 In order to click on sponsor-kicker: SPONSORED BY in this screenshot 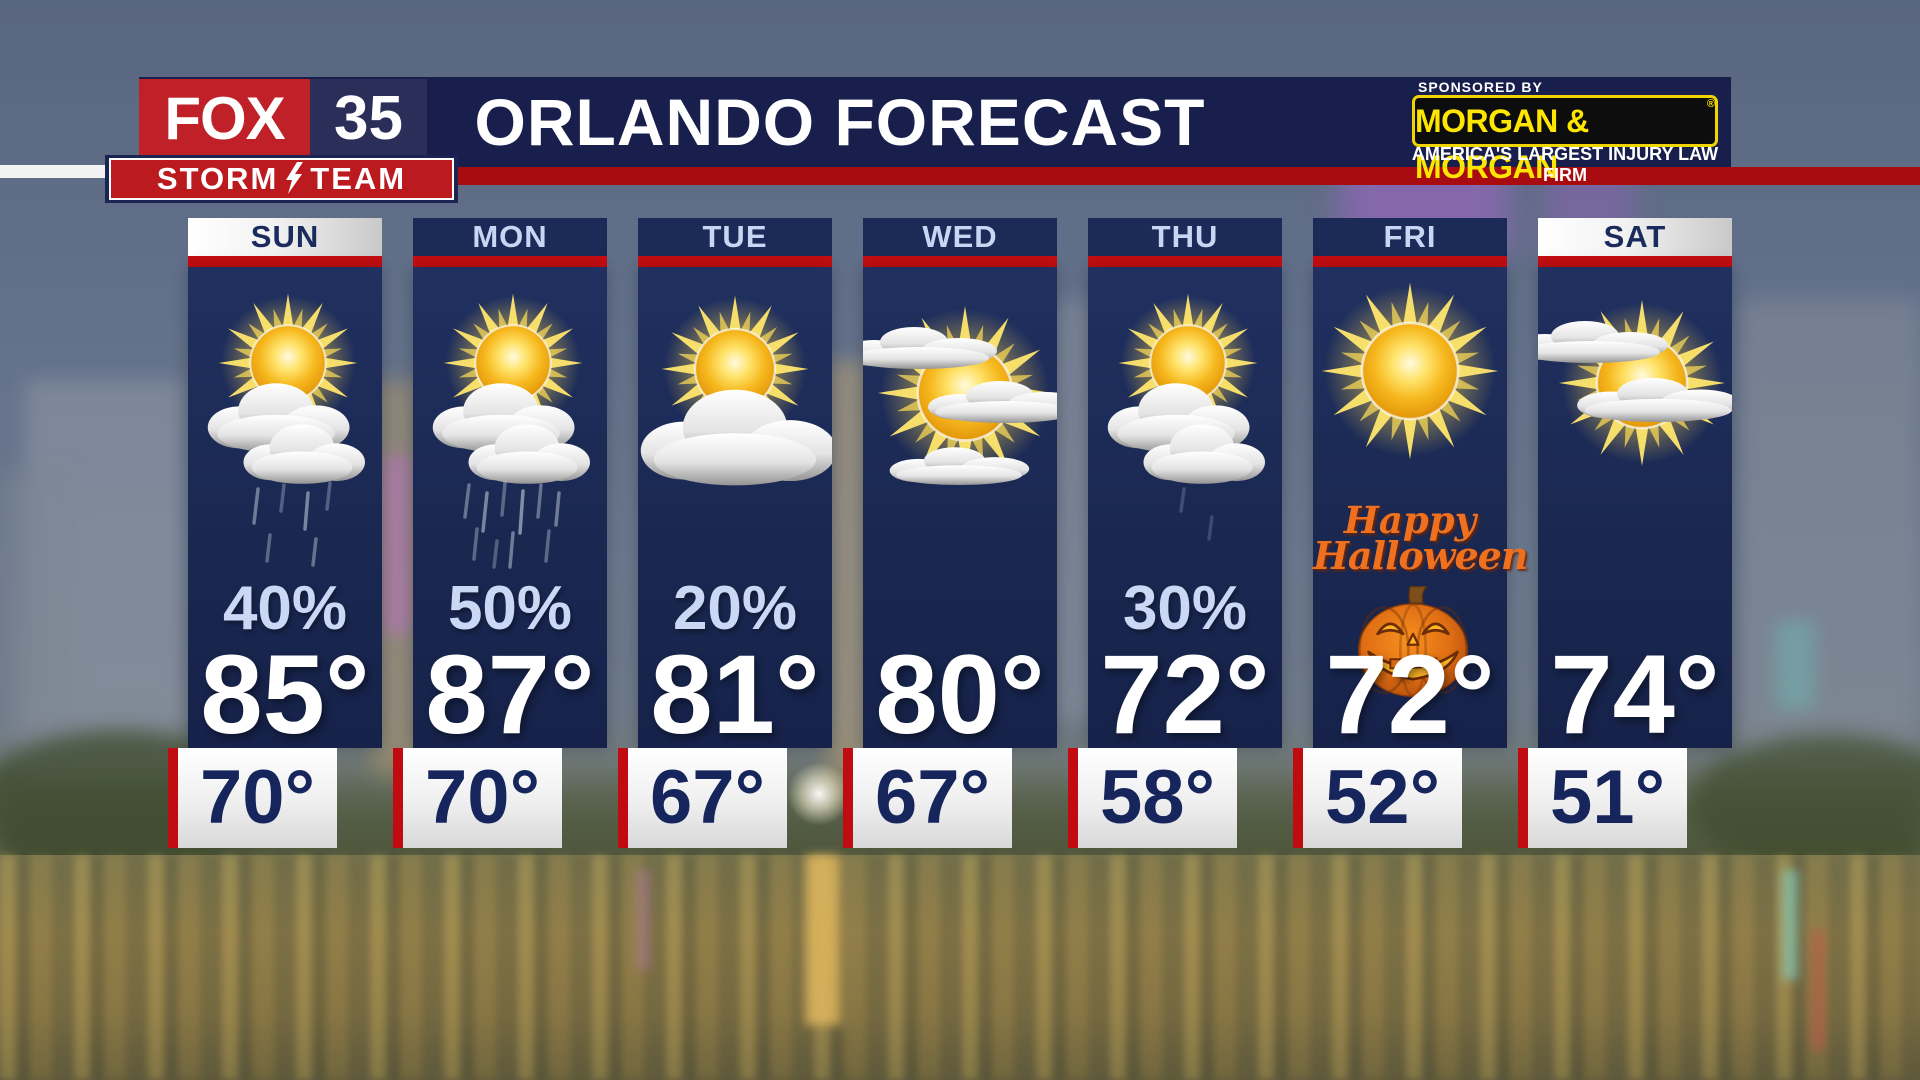, I will do `click(1480, 87)`.